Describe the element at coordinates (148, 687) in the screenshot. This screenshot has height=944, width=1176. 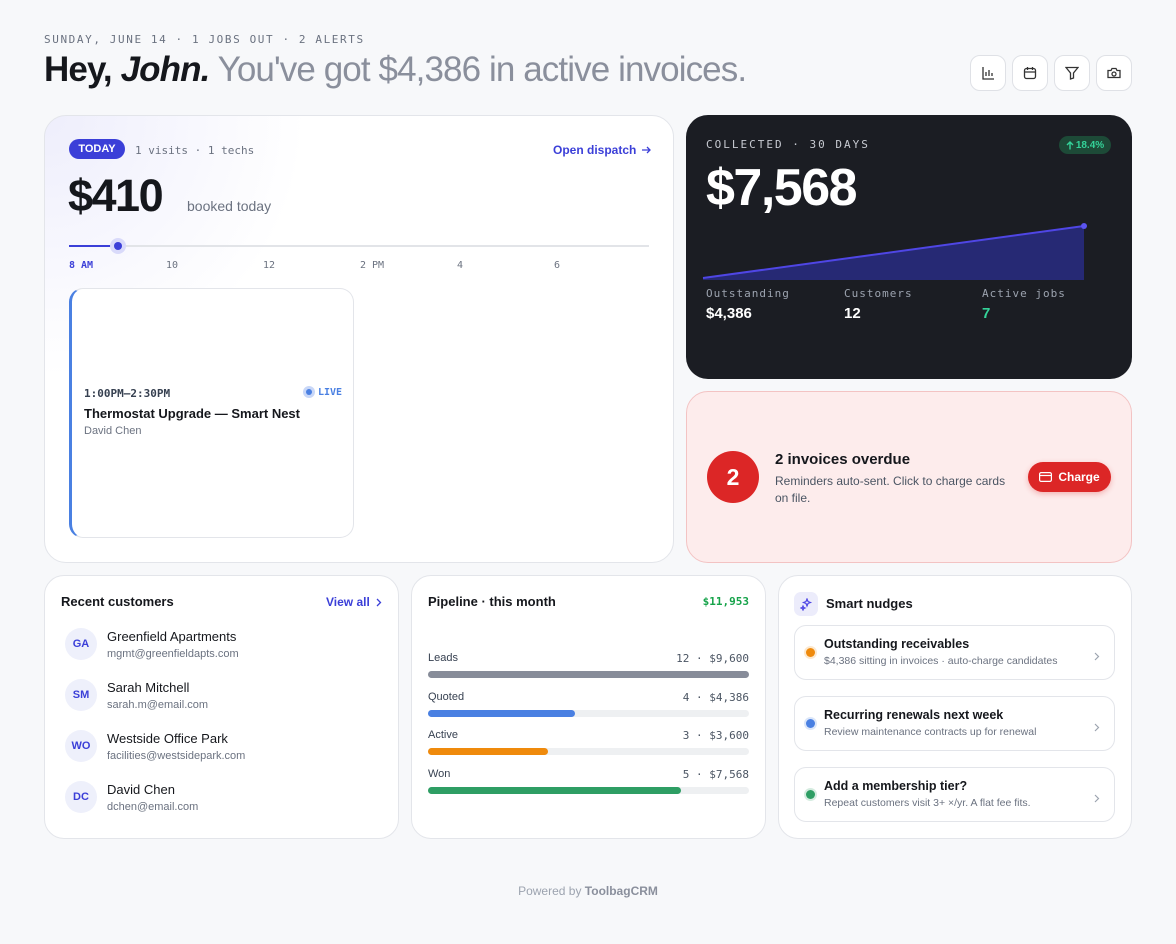
I see `customer-name: Sarah Mitchell` at that location.